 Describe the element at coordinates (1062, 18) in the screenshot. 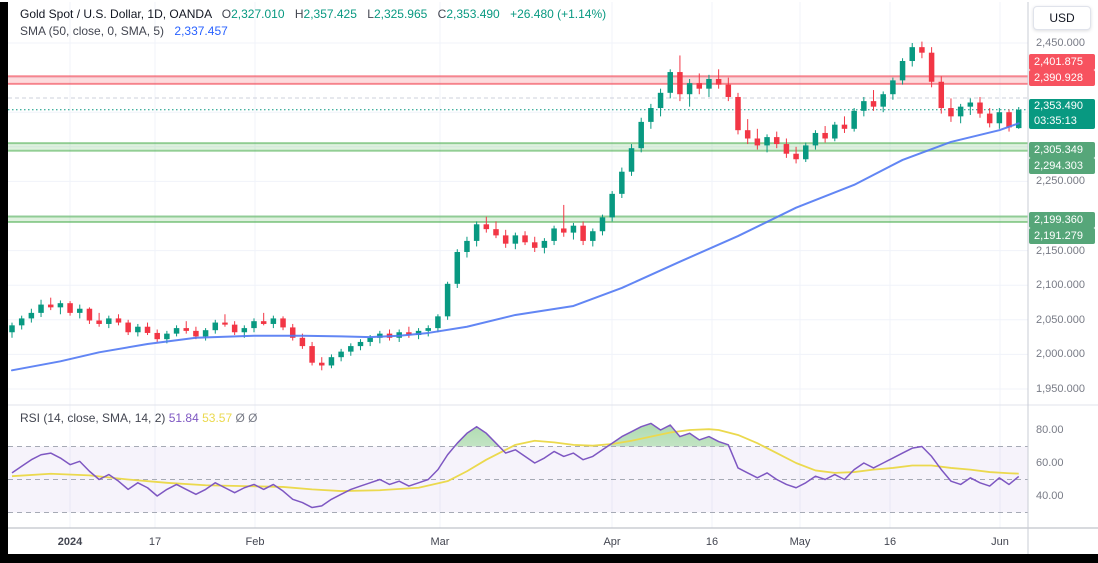

I see `currency-button: USD` at that location.